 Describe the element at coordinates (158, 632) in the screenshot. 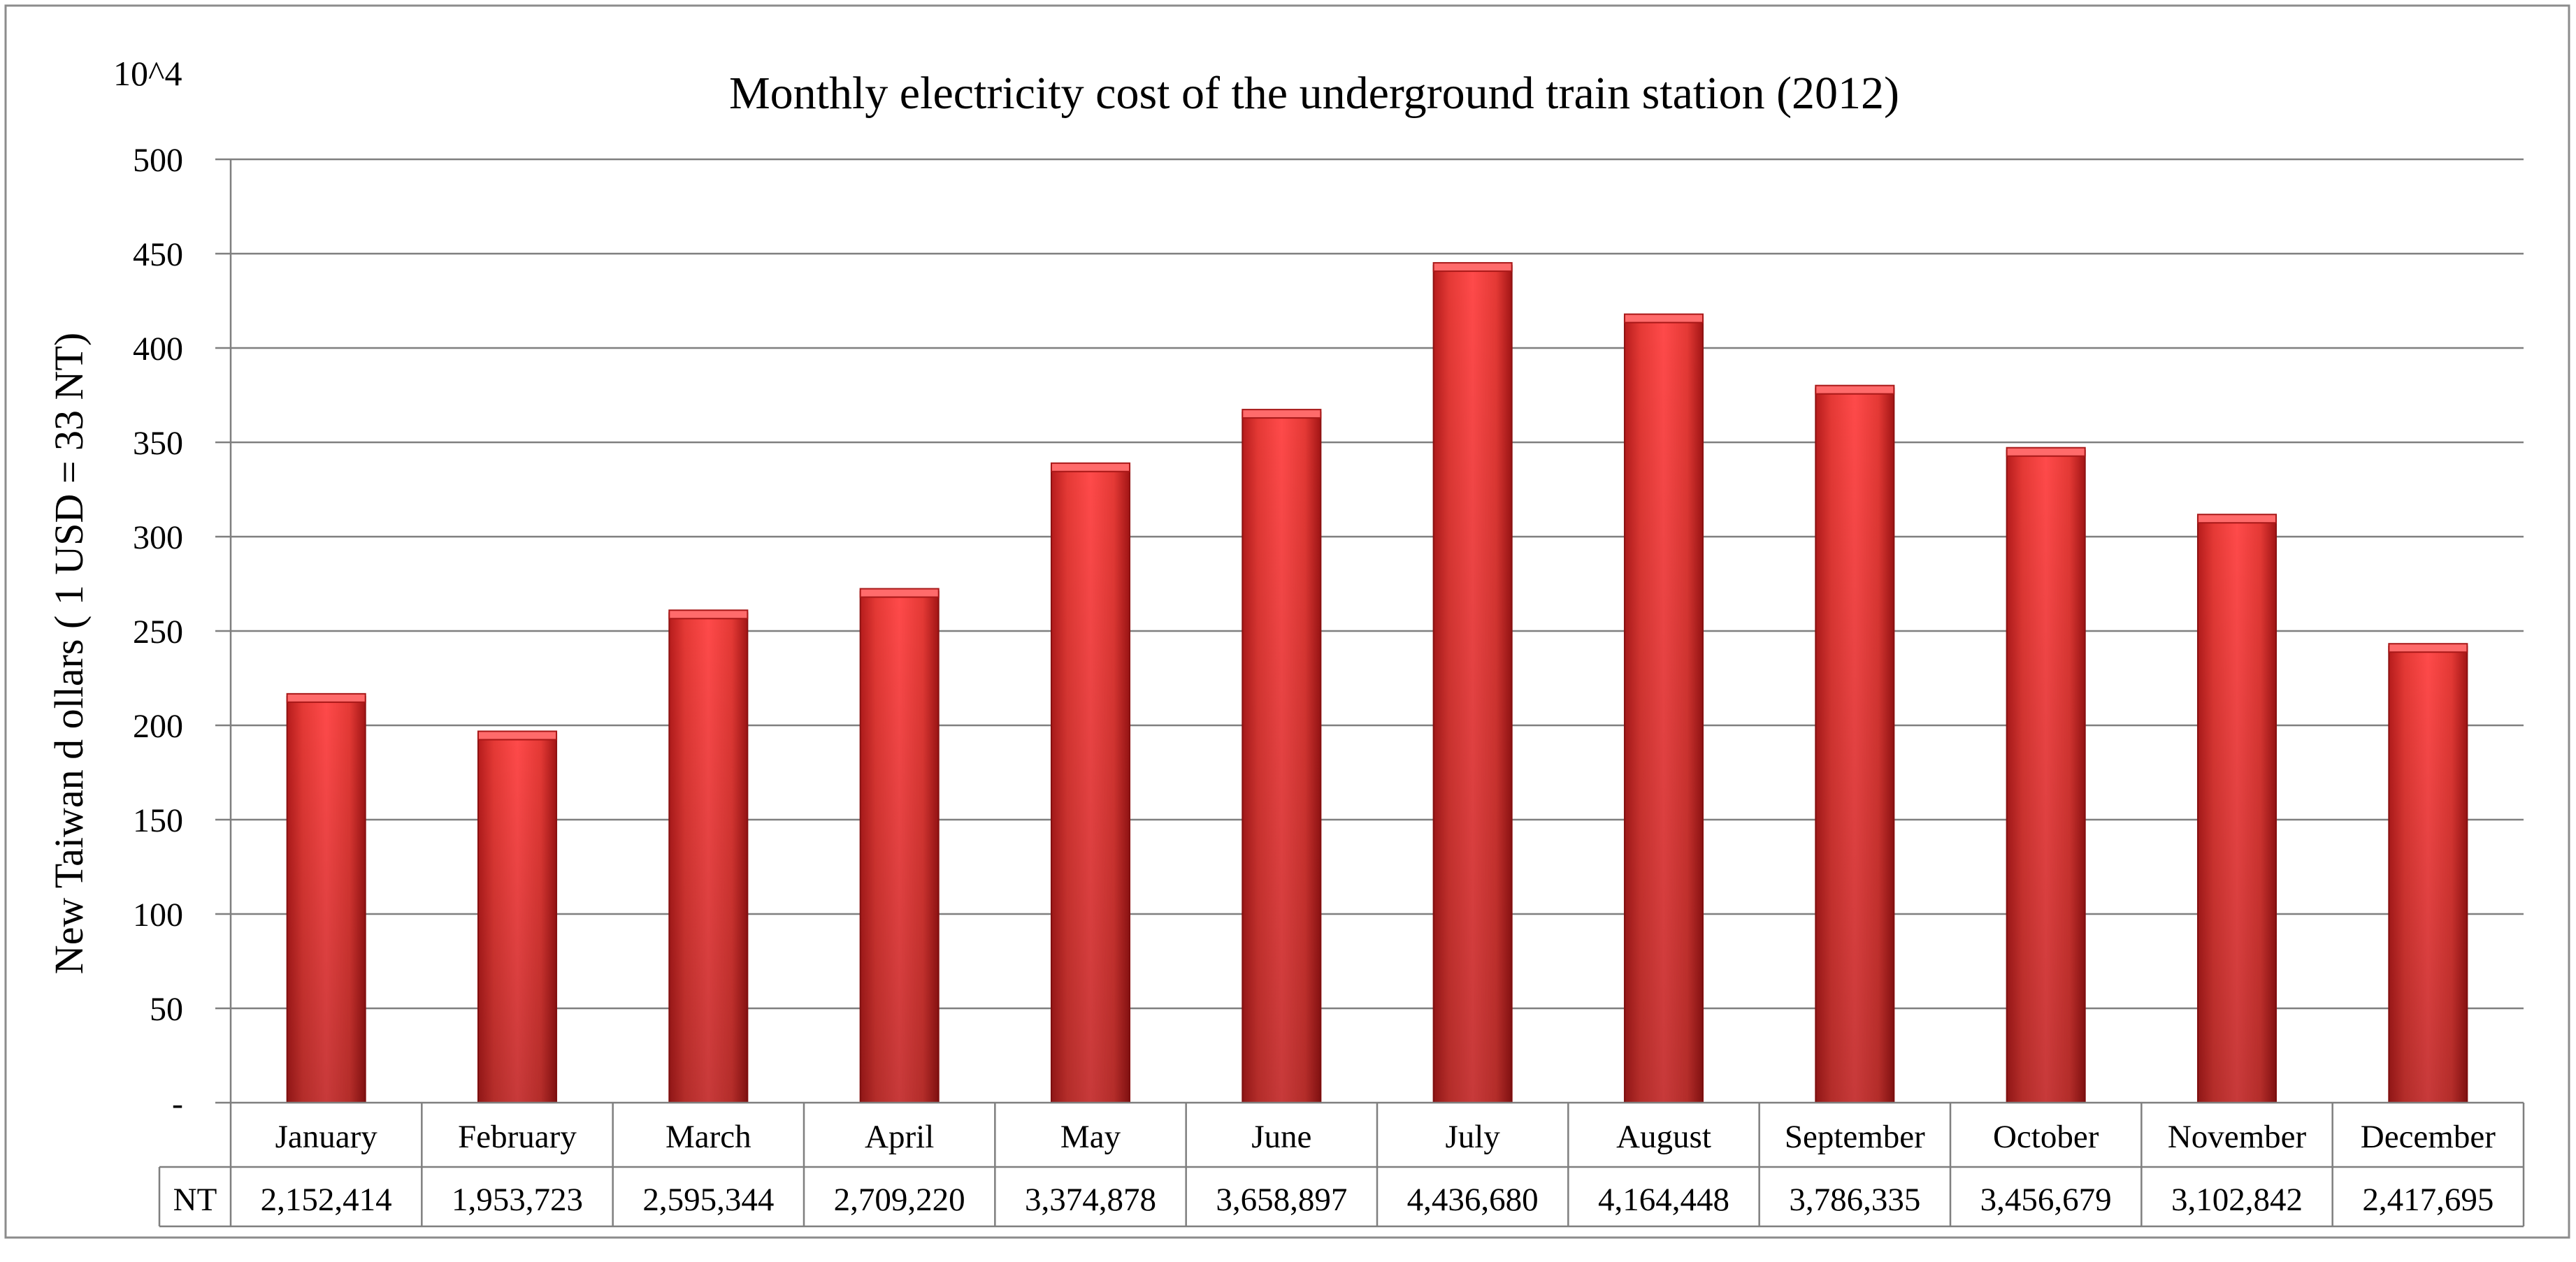

I see `y-tick-label: 250` at that location.